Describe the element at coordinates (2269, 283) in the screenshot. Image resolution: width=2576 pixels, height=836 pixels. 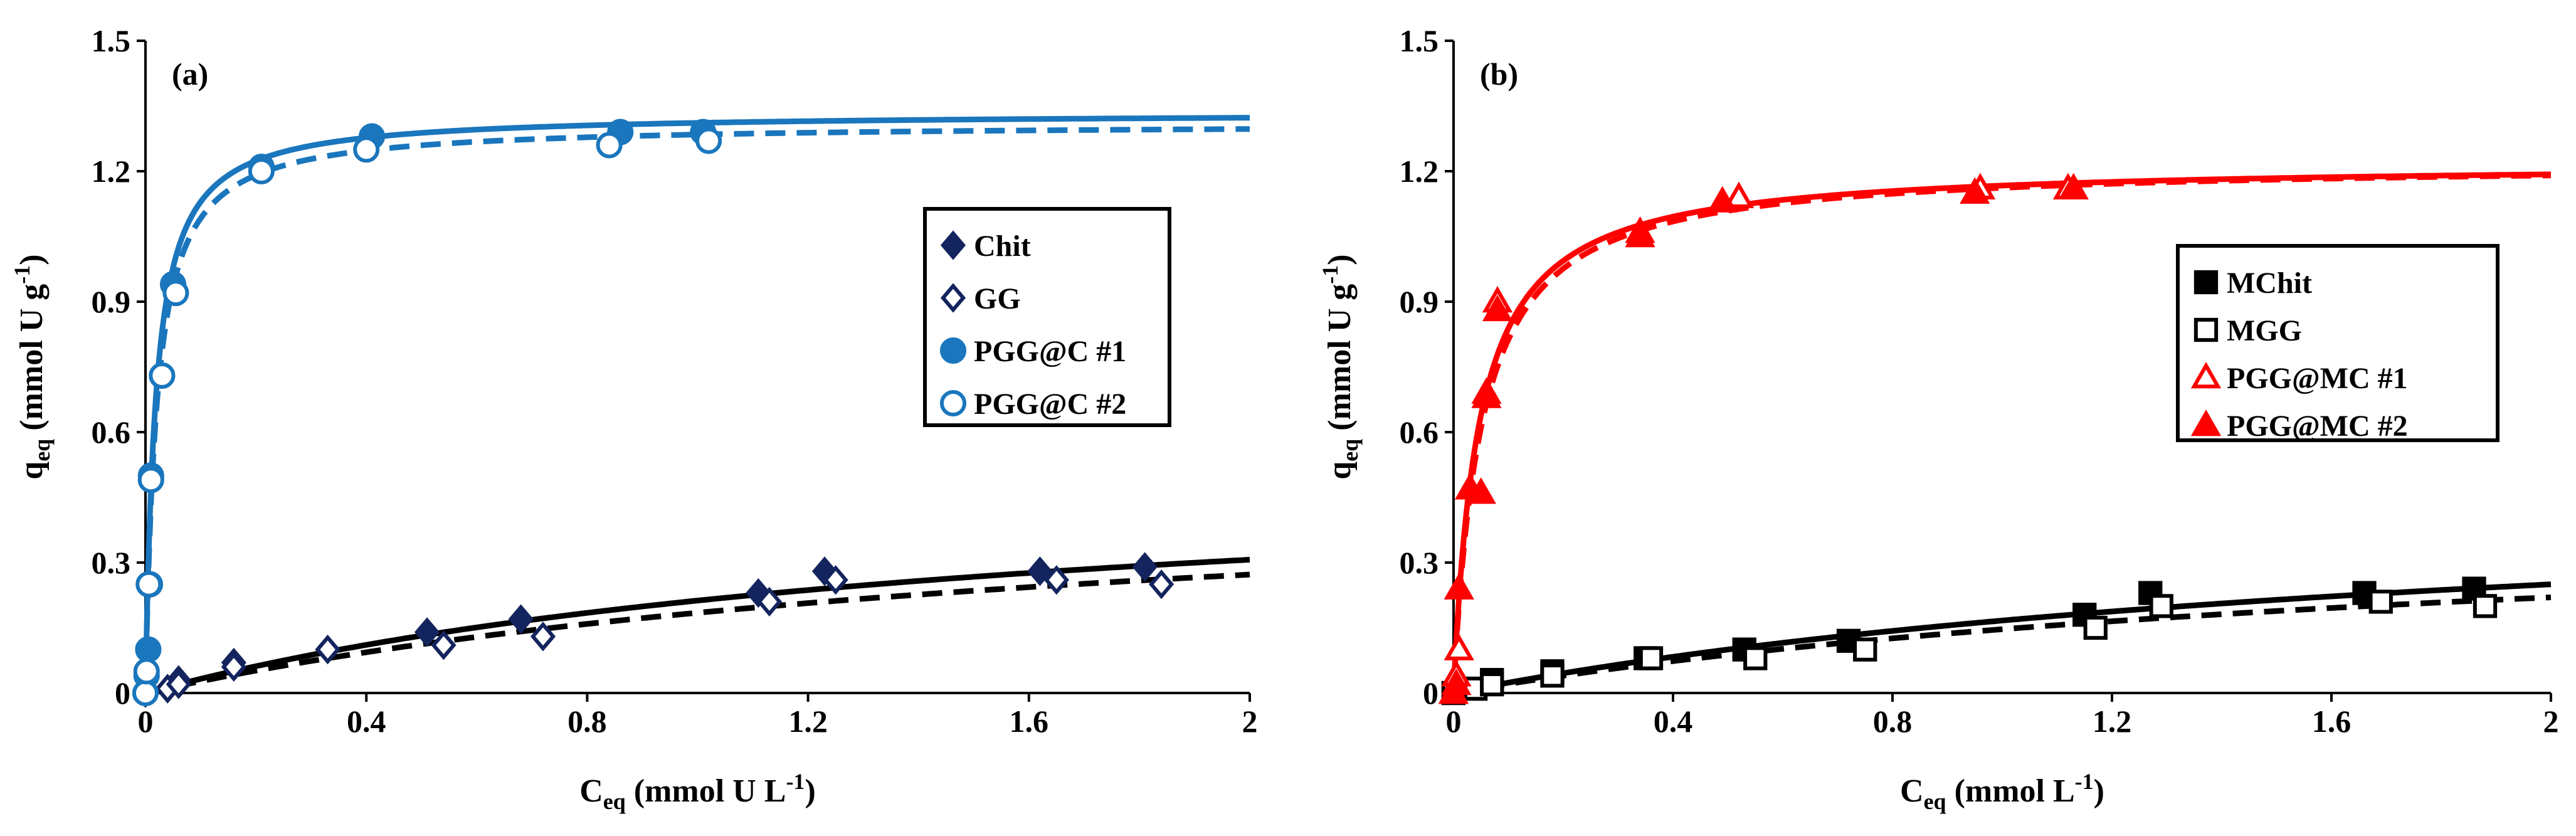
I see `legend-label: MChit` at that location.